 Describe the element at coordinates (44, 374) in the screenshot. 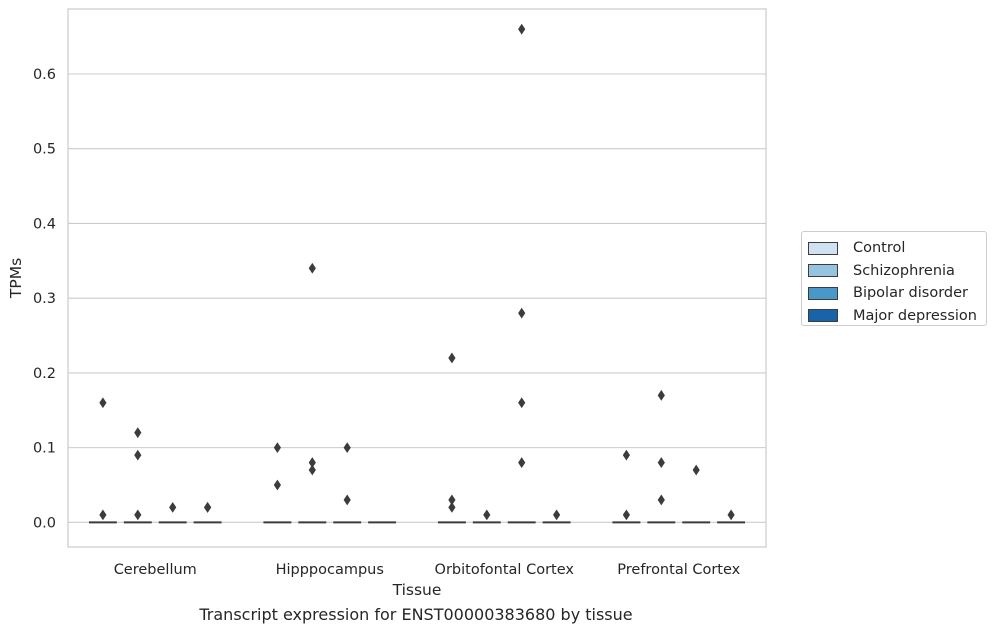

I see `y-tick-label: 0.2` at that location.